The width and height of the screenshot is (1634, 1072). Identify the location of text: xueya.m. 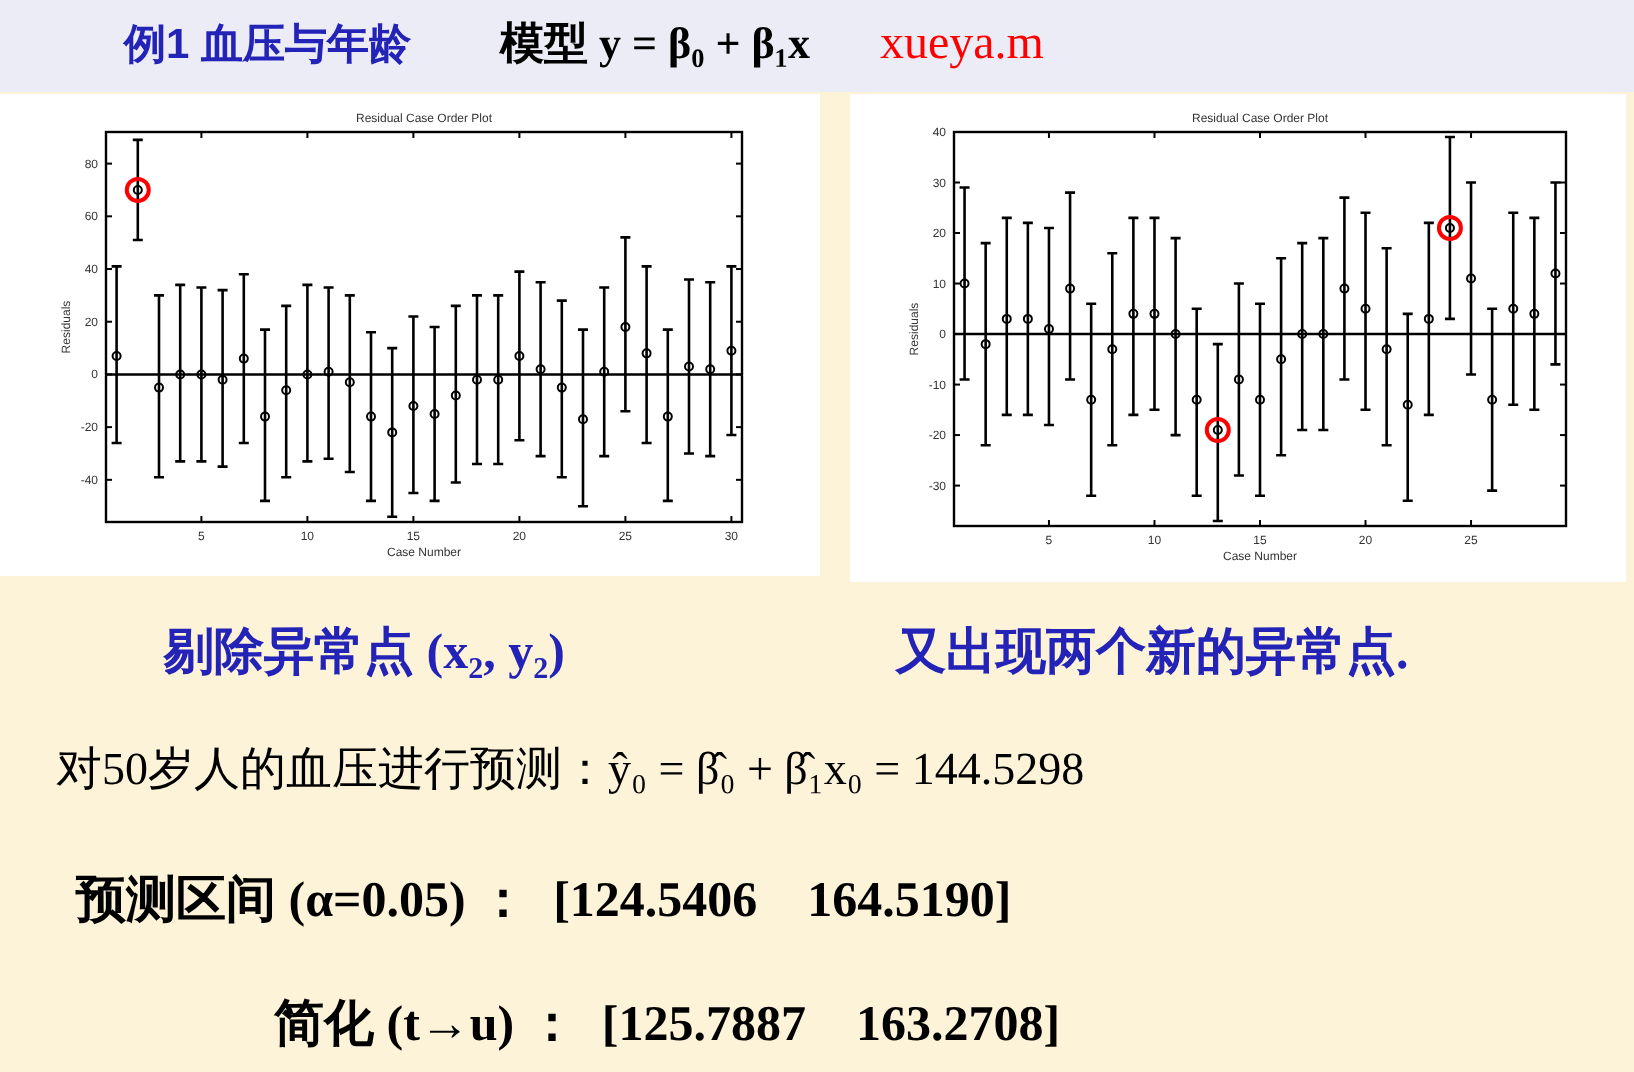
(962, 44).